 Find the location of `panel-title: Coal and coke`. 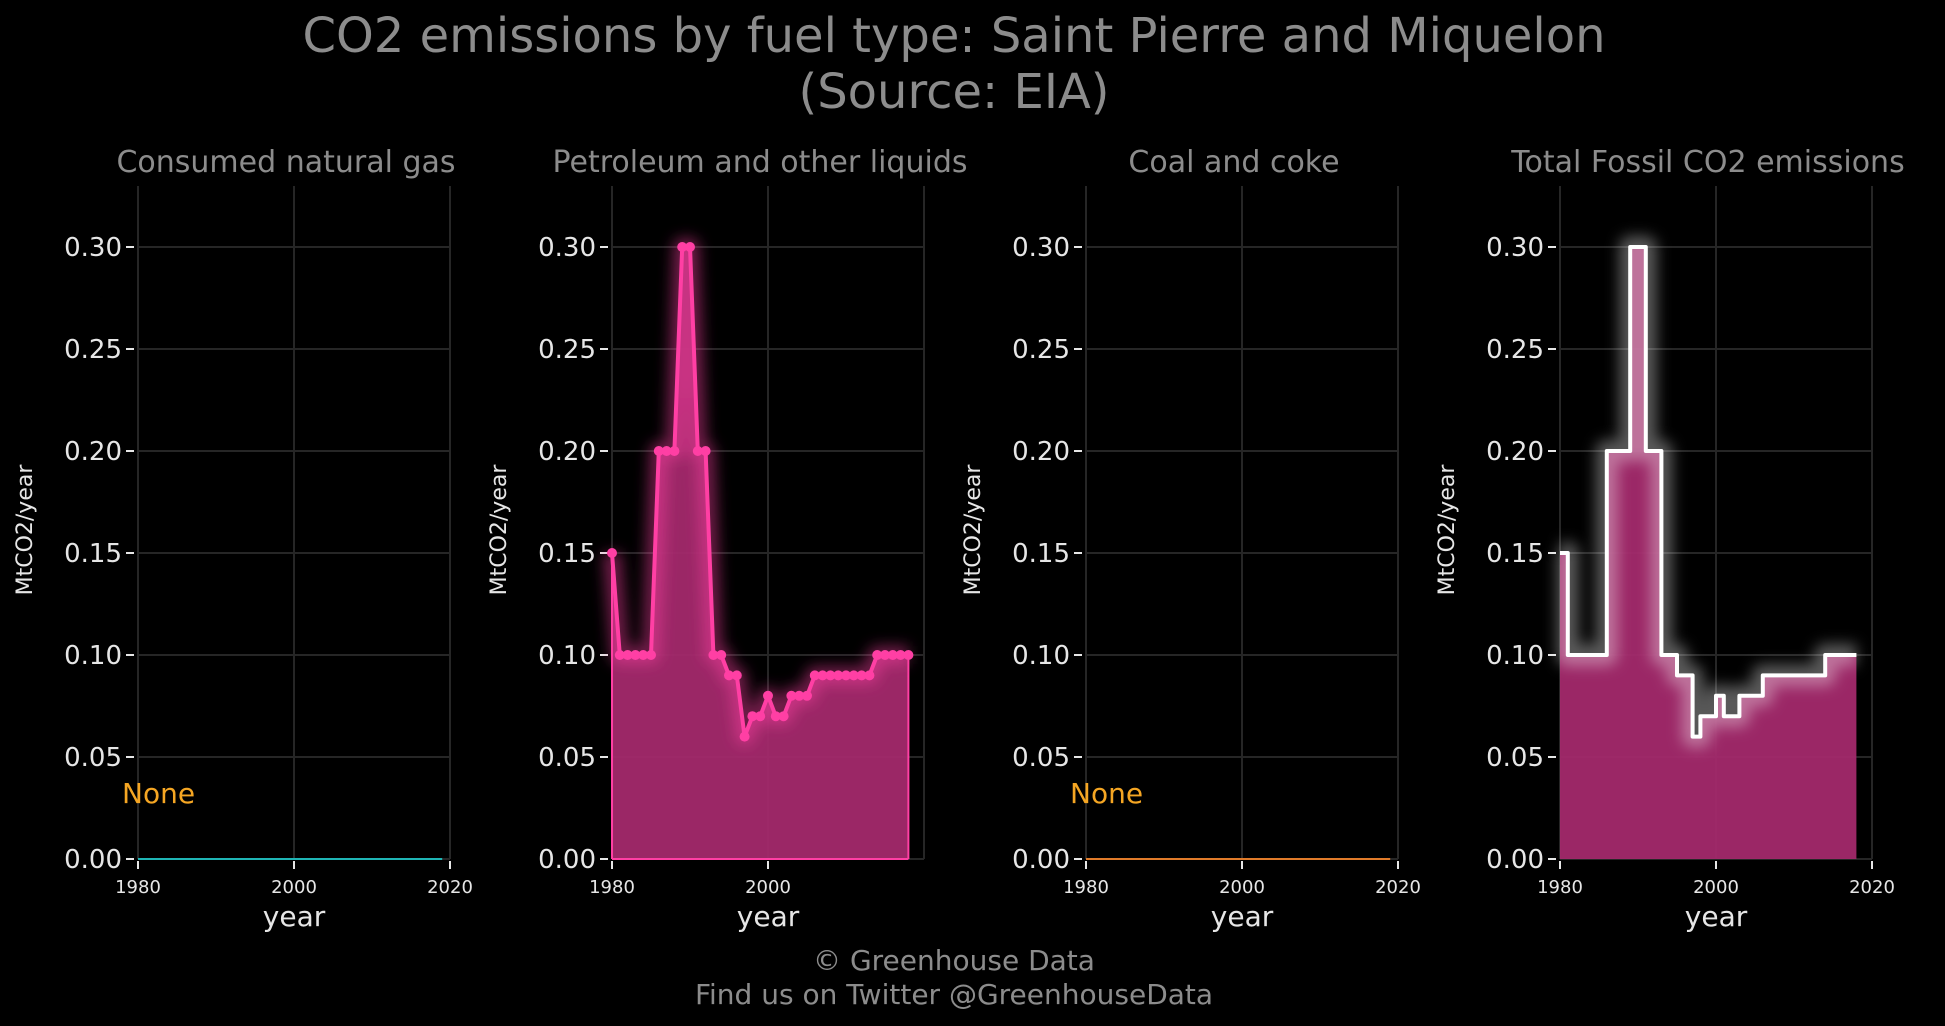

panel-title: Coal and coke is located at coordinates (1233, 162).